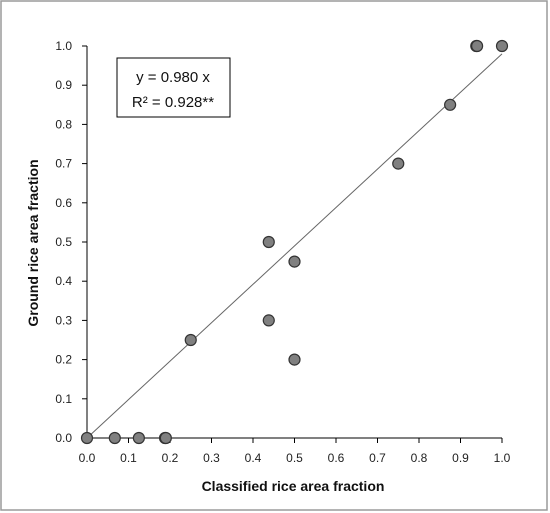  I want to click on x-tick-label: 0.1, so click(128, 458).